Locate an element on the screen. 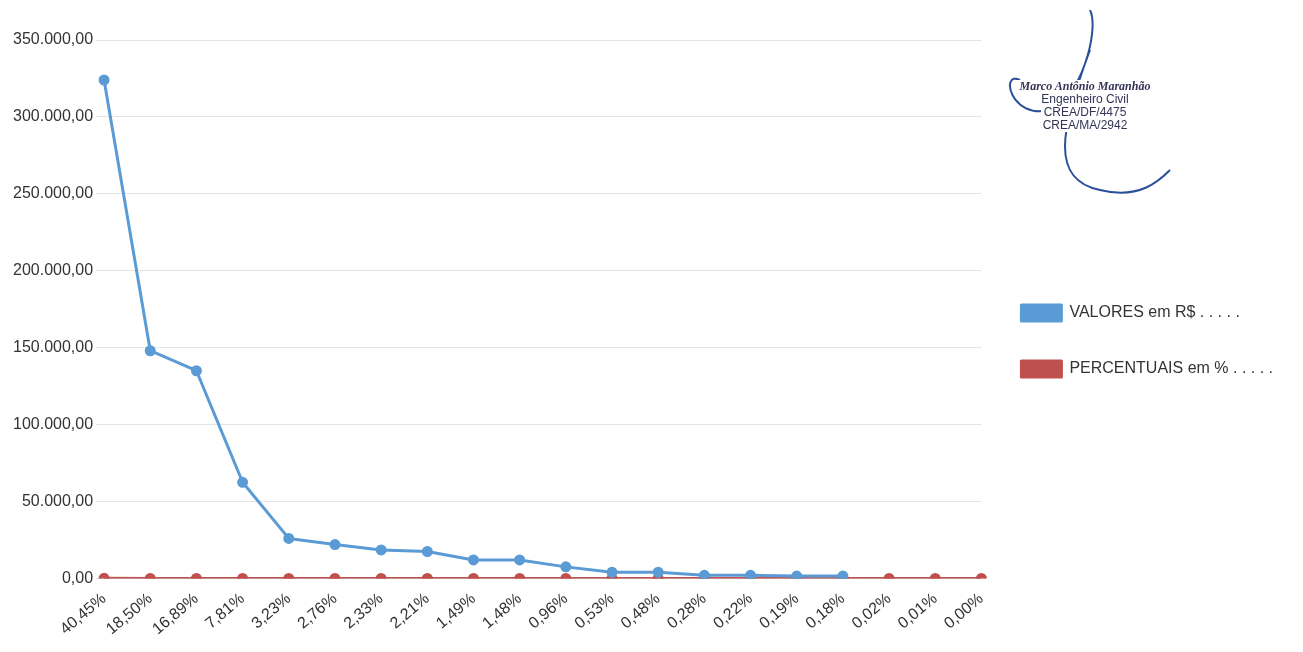  text: Marco Antônio Maranhão is located at coordinates (1085, 86).